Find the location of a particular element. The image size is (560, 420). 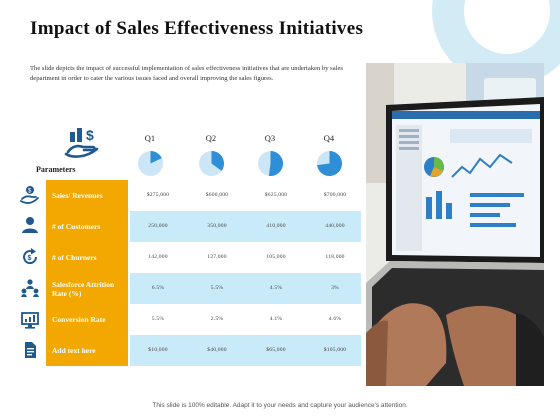

quarter-pie-q2 is located at coordinates (211, 163).